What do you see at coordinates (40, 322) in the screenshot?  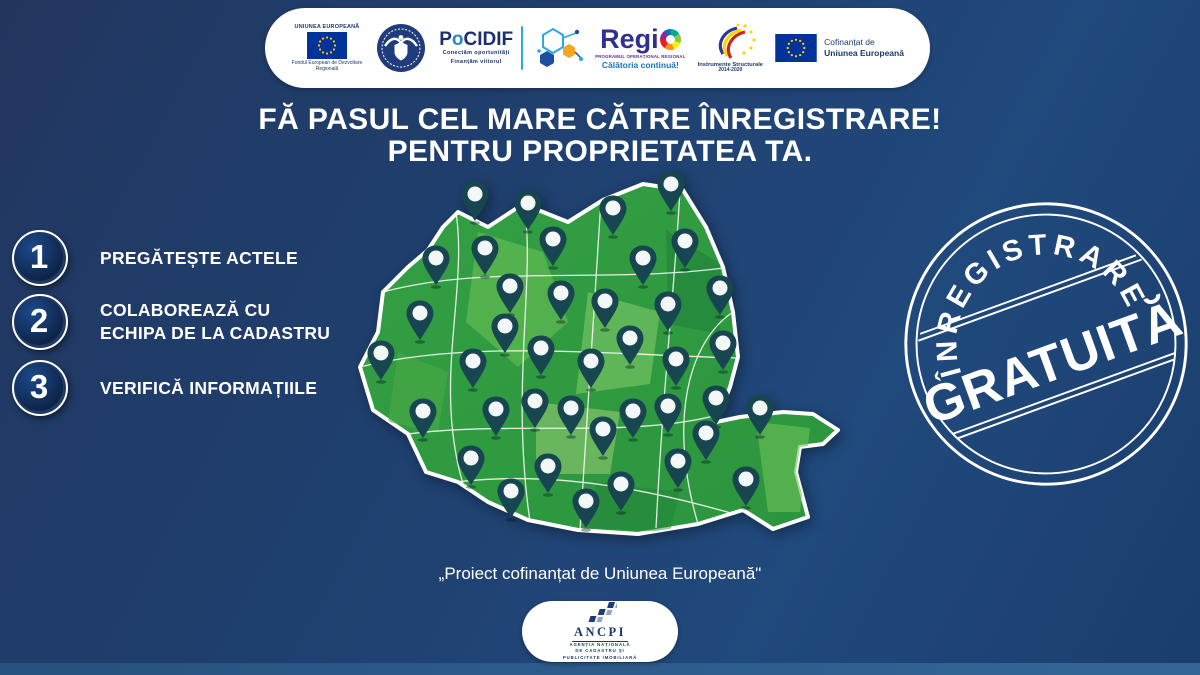 I see `step-2-badge: 2` at bounding box center [40, 322].